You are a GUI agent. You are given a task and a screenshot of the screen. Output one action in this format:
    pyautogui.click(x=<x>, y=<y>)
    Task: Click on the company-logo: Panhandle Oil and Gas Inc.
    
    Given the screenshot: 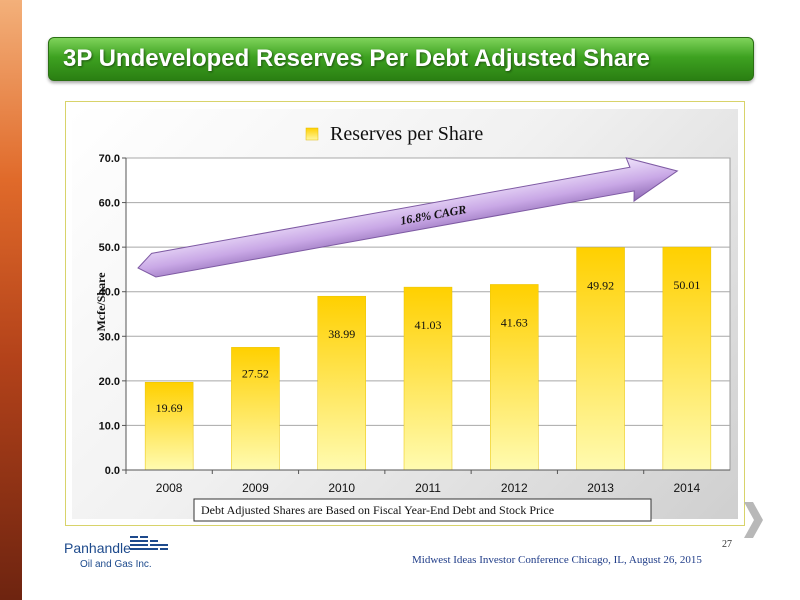 What is the action you would take?
    pyautogui.click(x=119, y=560)
    